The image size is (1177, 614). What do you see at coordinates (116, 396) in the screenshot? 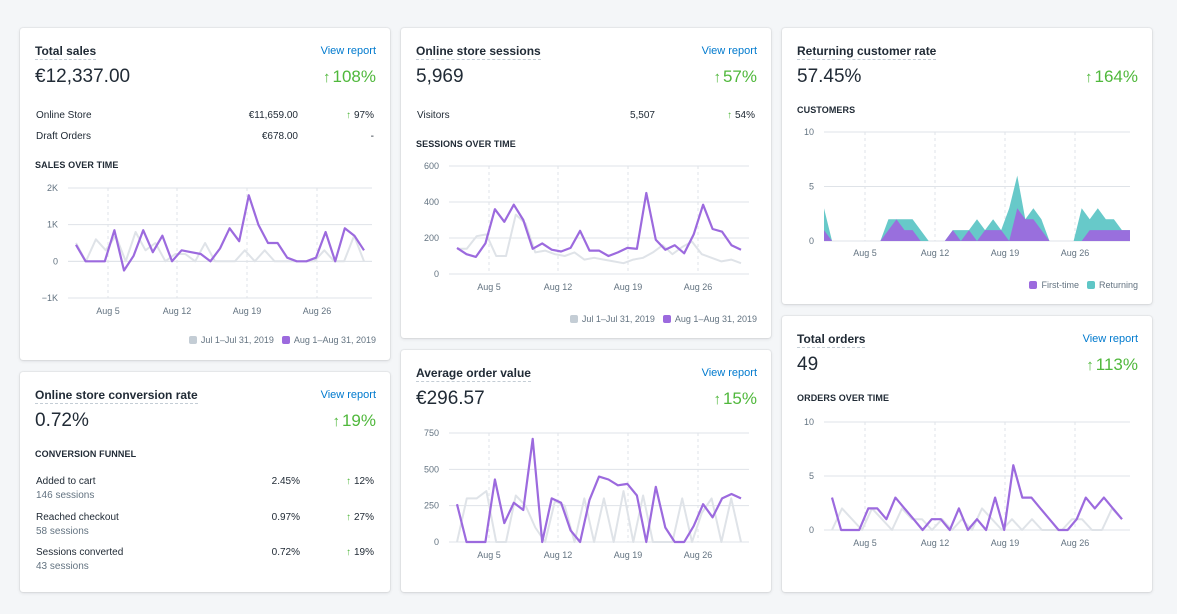
I see `card-title: Online store conversion rate` at bounding box center [116, 396].